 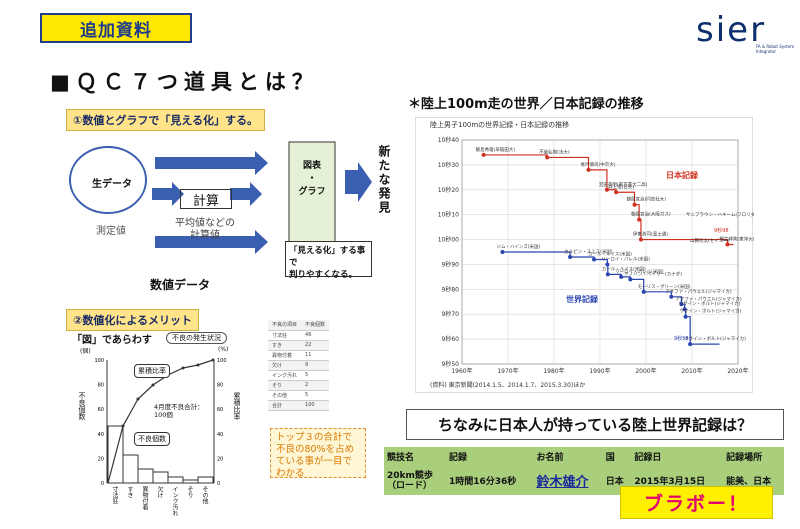 I want to click on defect-table-cell: 欠け, so click(x=285, y=365).